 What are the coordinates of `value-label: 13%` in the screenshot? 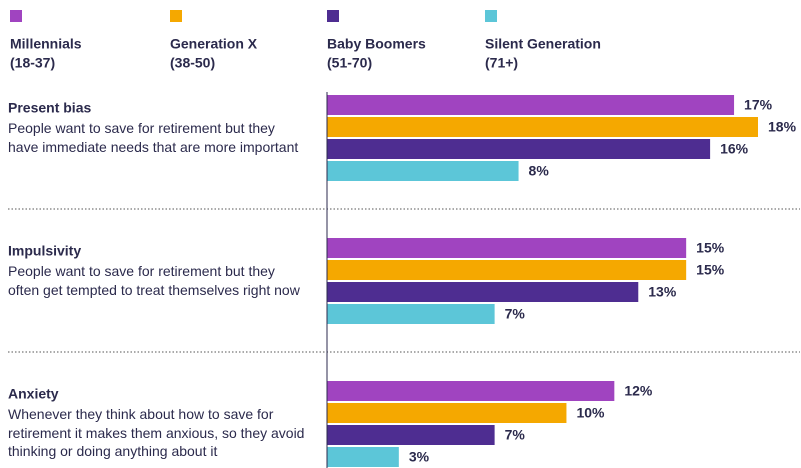 It's located at (662, 292).